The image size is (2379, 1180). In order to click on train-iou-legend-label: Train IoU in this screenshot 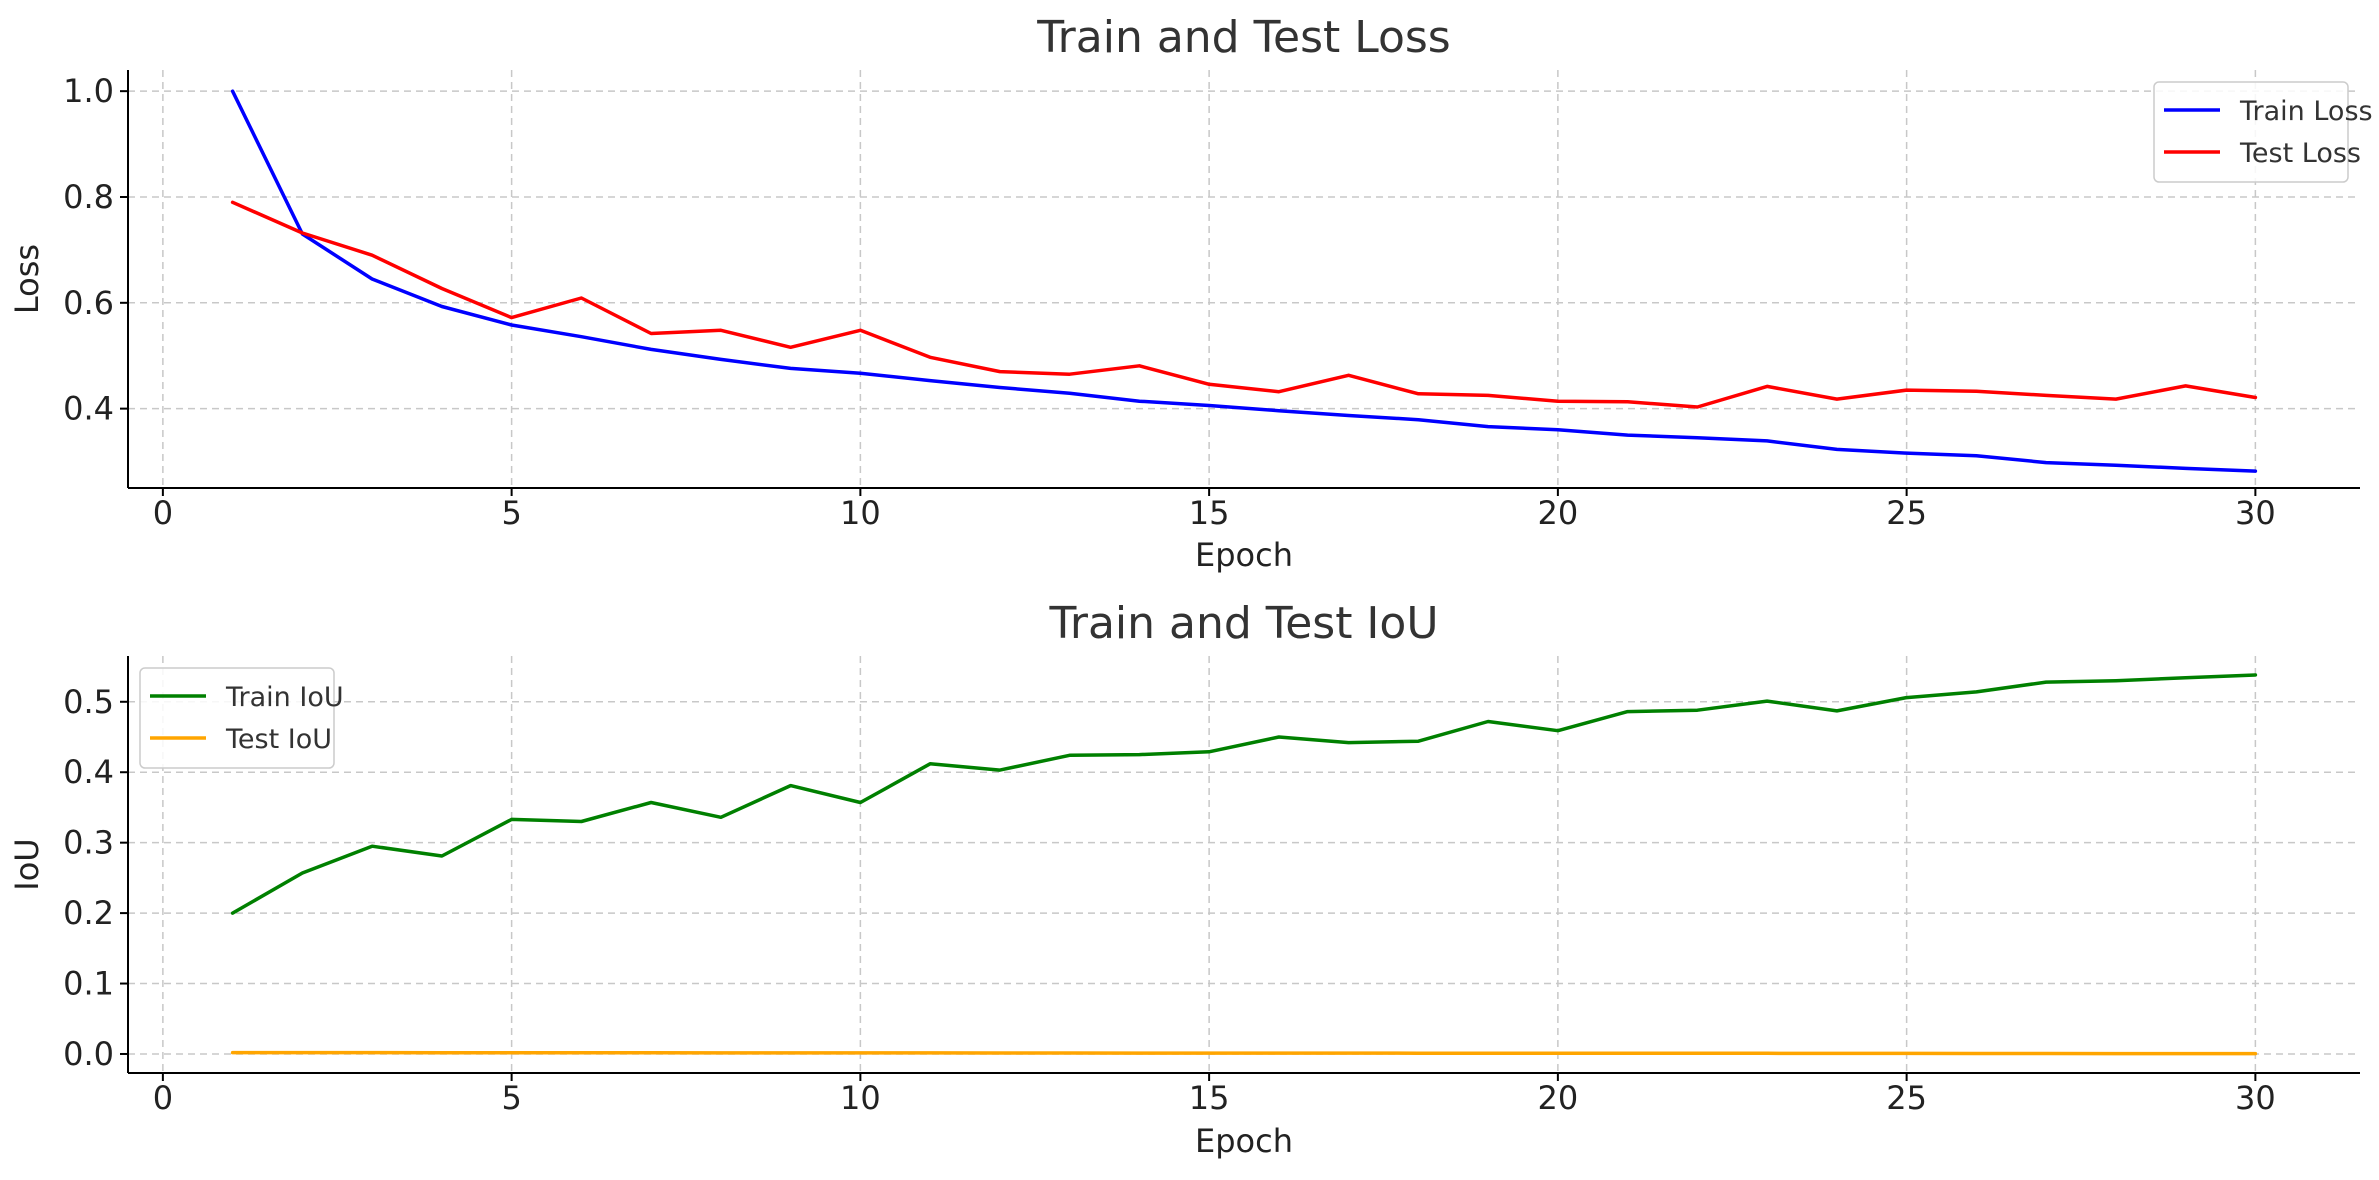, I will do `click(284, 697)`.